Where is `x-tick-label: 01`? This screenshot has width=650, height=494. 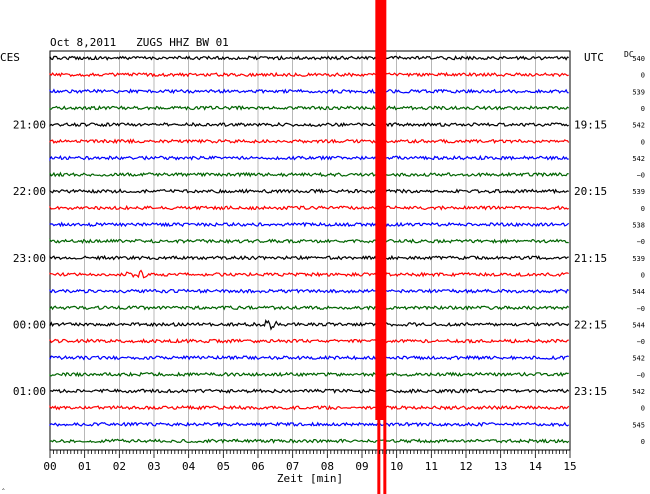 x-tick-label: 01 is located at coordinates (84, 466).